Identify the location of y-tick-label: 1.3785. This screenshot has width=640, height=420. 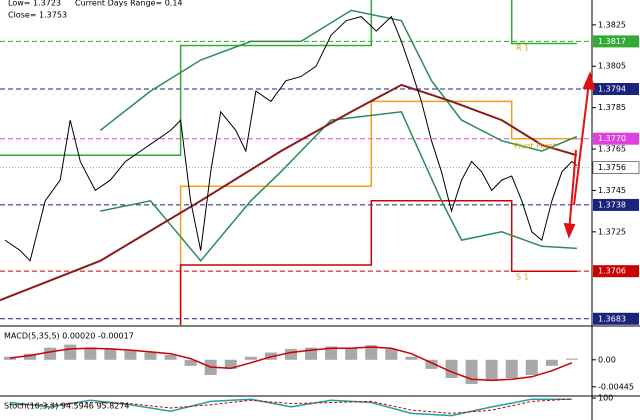
(612, 107).